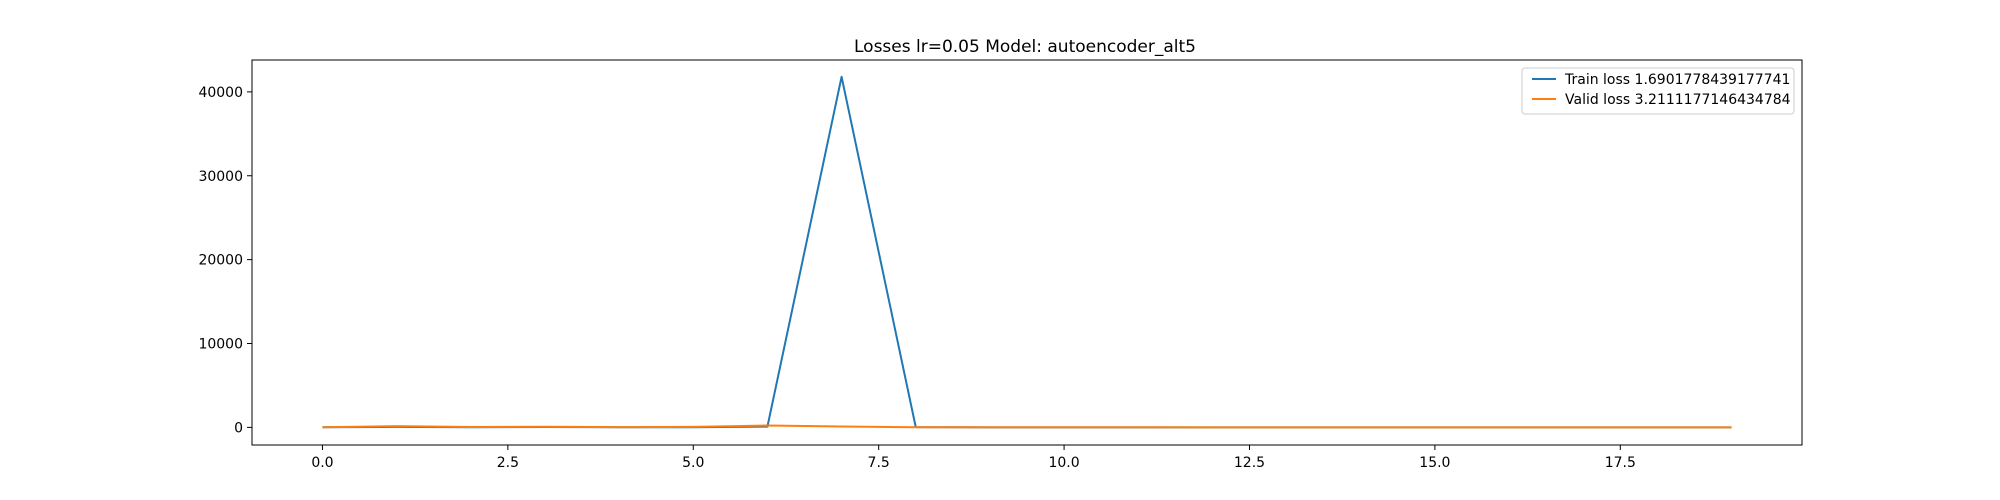 The height and width of the screenshot is (500, 2000). Describe the element at coordinates (220, 93) in the screenshot. I see `y-tick-label: 40000` at that location.